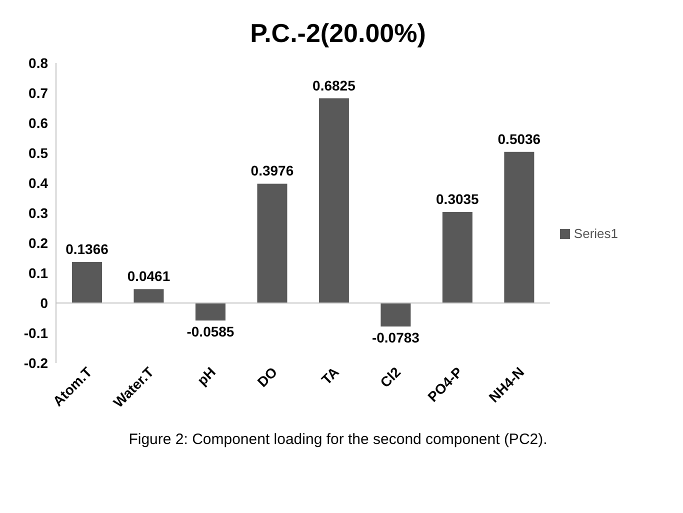  I want to click on data-label: 0.1366, so click(87, 249).